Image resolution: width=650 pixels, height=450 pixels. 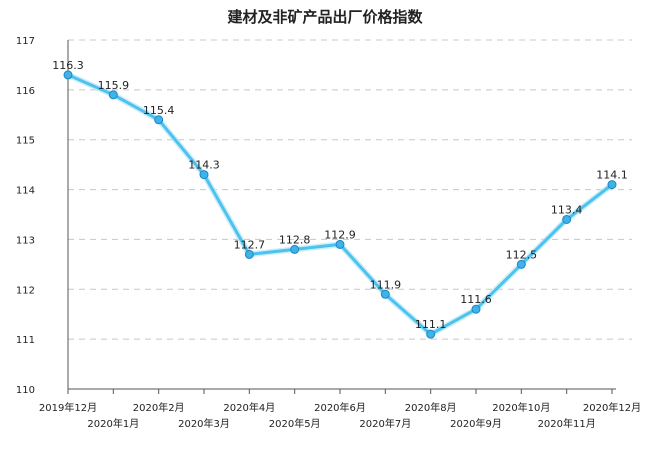 What do you see at coordinates (25, 91) in the screenshot?
I see `y-tick-label: 116` at bounding box center [25, 91].